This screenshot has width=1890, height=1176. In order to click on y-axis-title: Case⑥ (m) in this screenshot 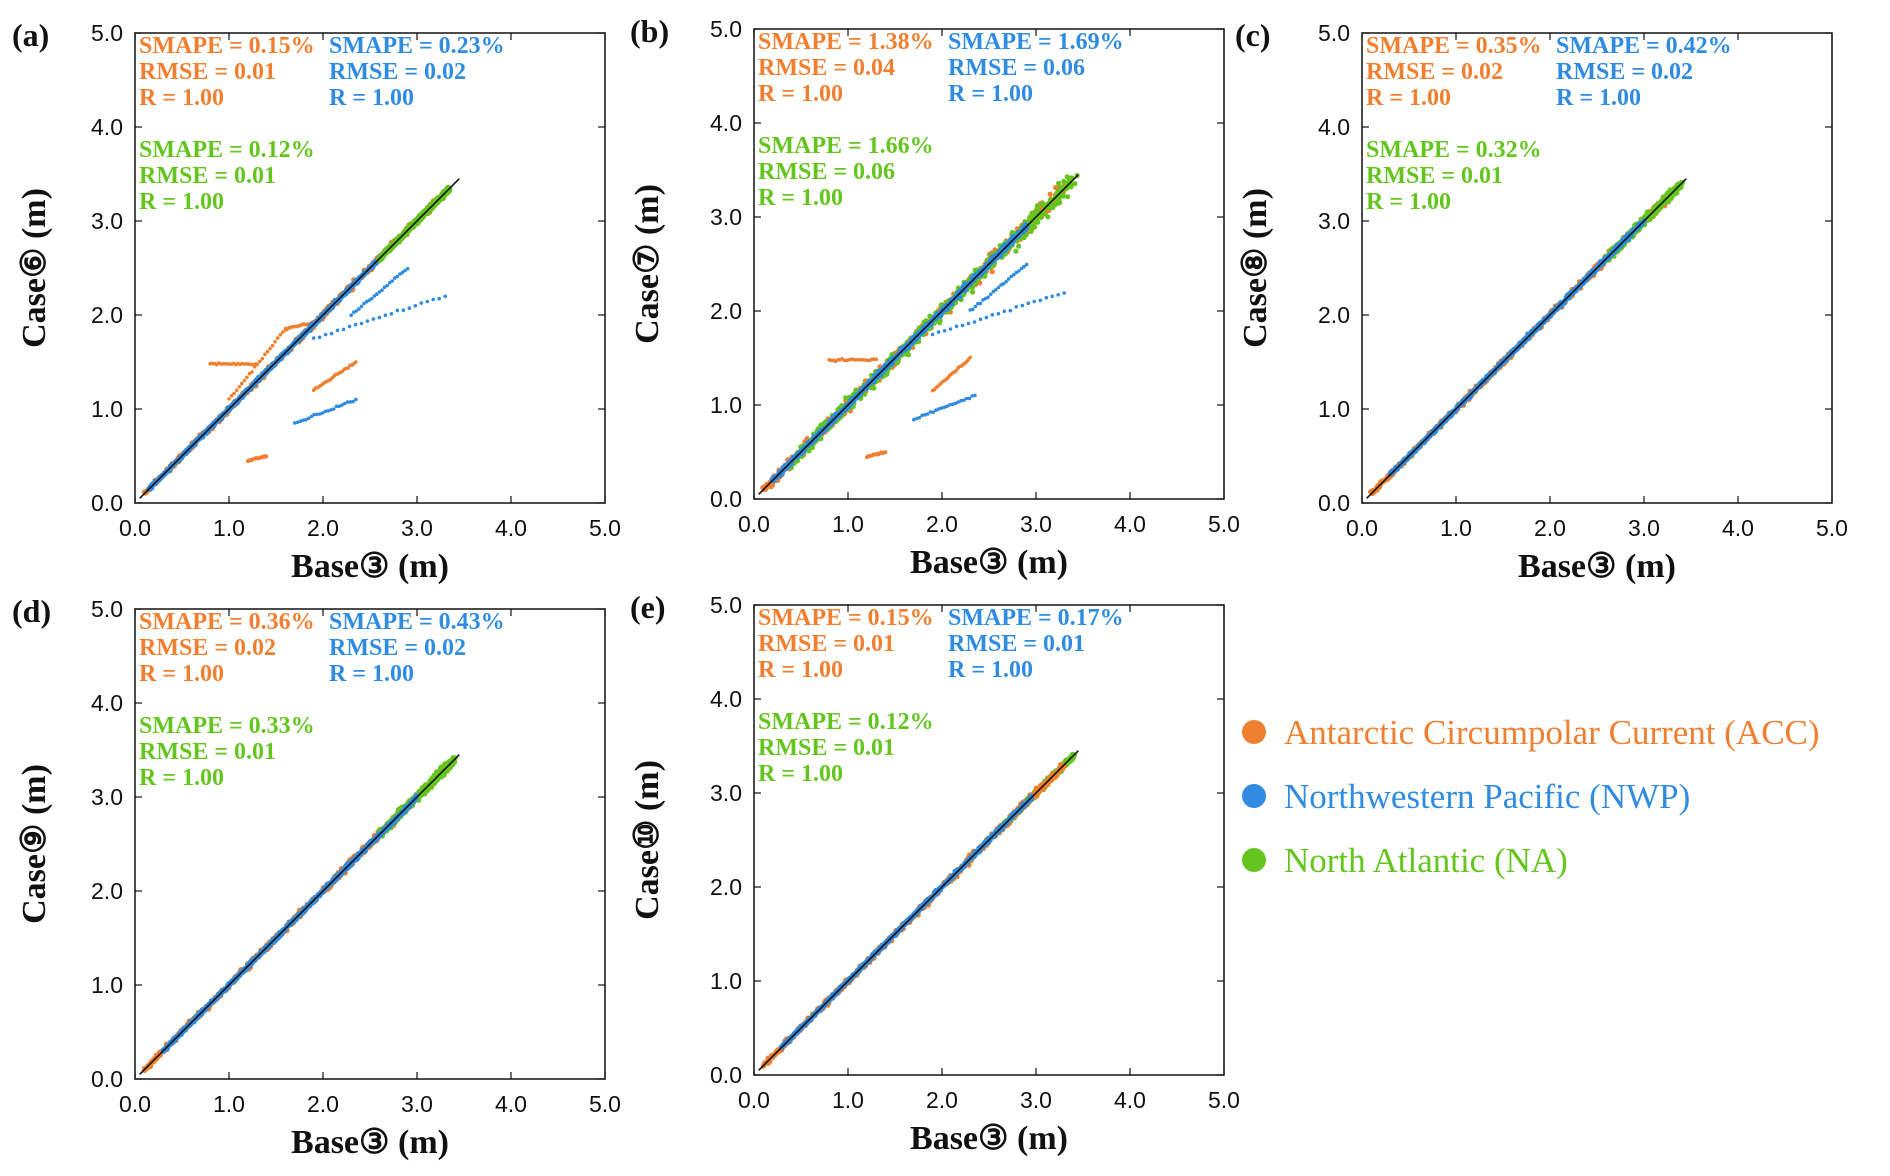, I will do `click(34, 268)`.